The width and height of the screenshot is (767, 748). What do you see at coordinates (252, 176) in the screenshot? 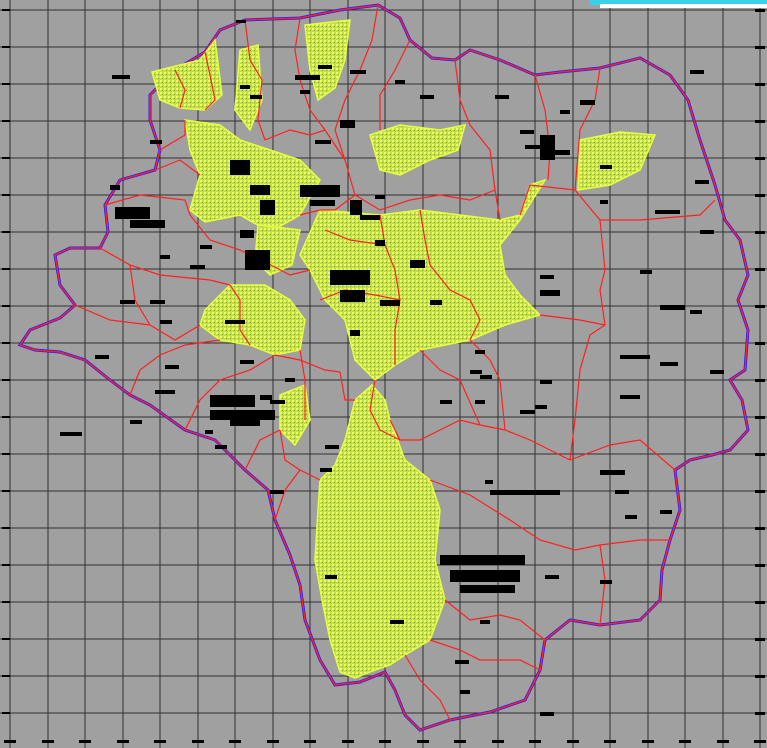
I see `zone-north-center` at bounding box center [252, 176].